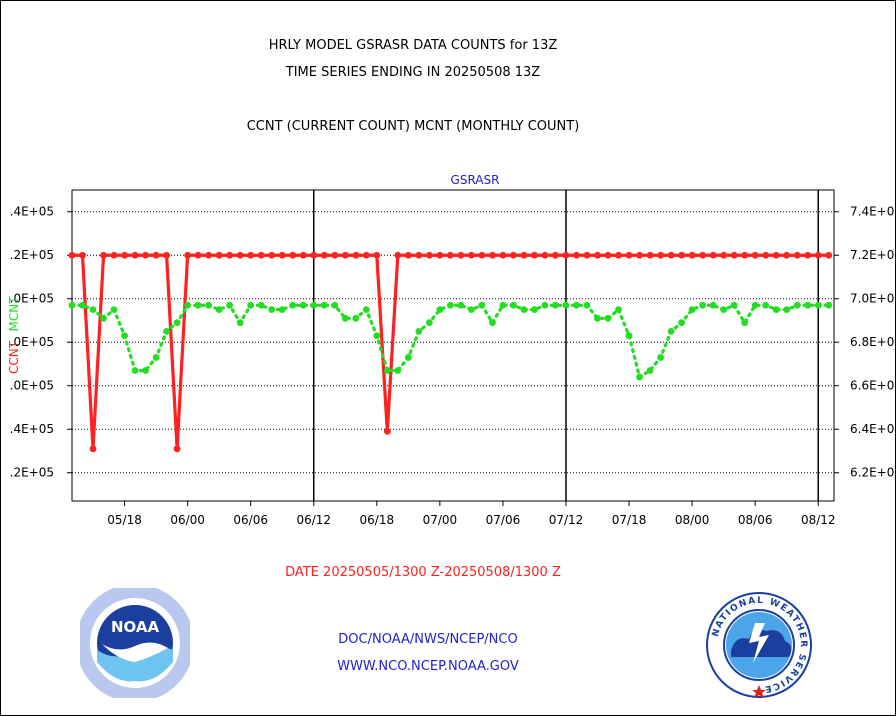 This screenshot has width=896, height=716. I want to click on y-left-tick-label-0: .4E+05, so click(32, 212).